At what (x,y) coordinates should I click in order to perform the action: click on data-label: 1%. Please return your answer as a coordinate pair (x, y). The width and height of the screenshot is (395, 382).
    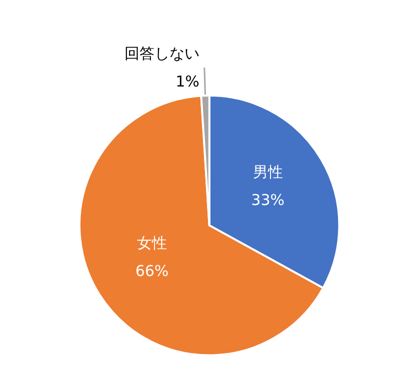
    Looking at the image, I should click on (188, 81).